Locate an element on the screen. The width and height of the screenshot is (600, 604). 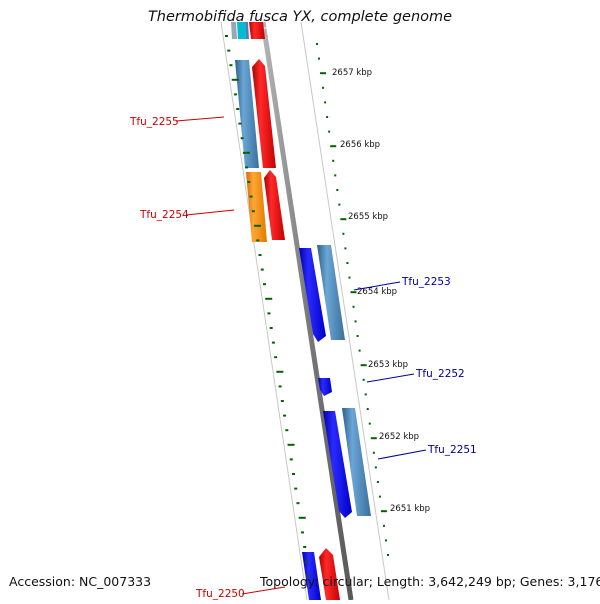
gene-label: Tfu_2252 is located at coordinates (440, 374).